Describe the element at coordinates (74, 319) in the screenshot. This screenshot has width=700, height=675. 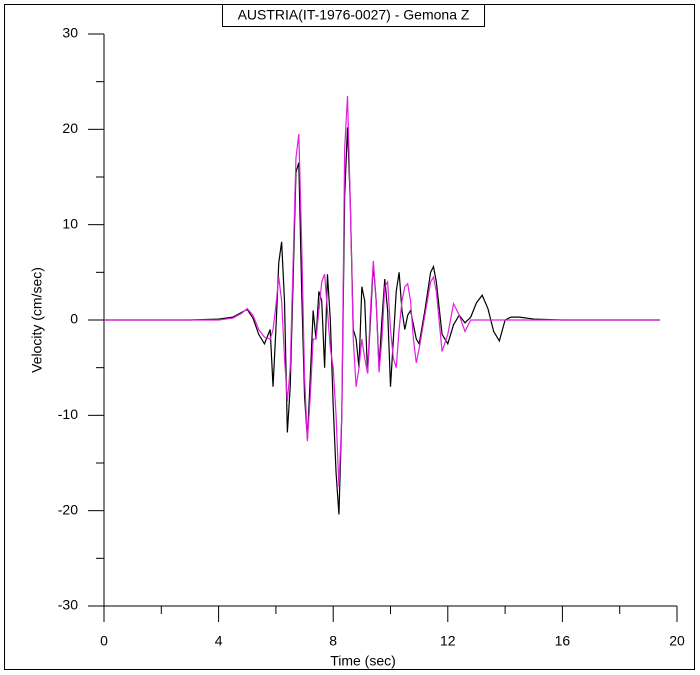
I see `y-tick-label: 0` at that location.